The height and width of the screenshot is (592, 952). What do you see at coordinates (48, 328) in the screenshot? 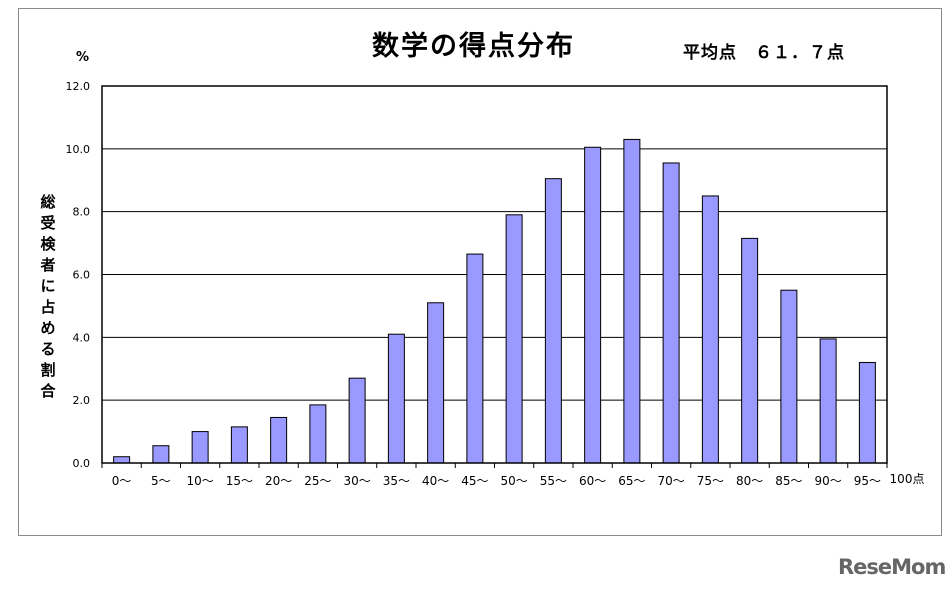
I see `y-axis-label-char: め` at bounding box center [48, 328].